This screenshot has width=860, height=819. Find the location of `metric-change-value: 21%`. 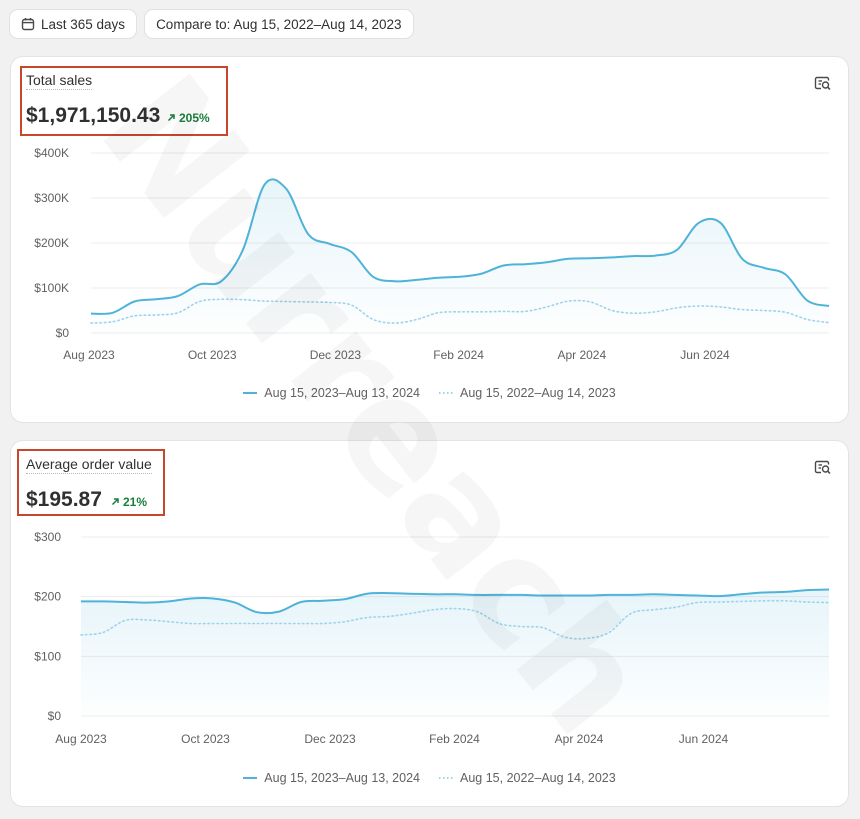

metric-change-value: 21% is located at coordinates (135, 502).